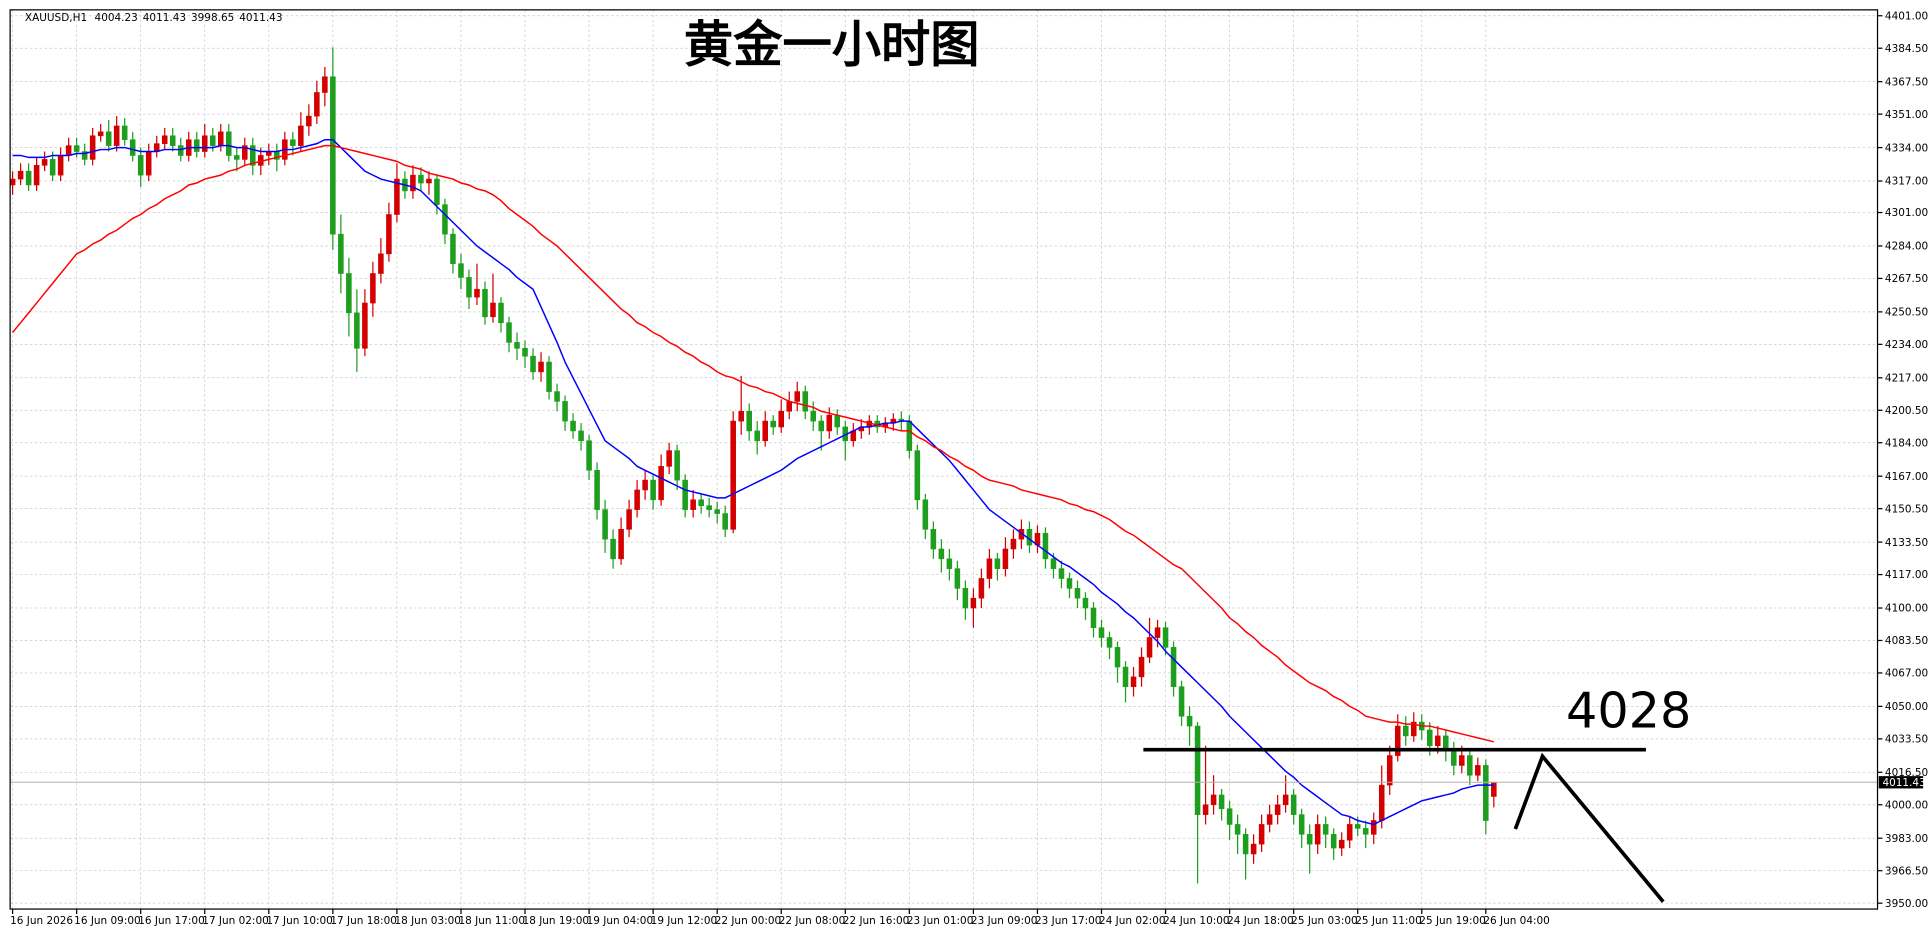 The image size is (1932, 930). Describe the element at coordinates (1196, 921) in the screenshot. I see `x-tick-label: 24 Jun 10:00` at that location.